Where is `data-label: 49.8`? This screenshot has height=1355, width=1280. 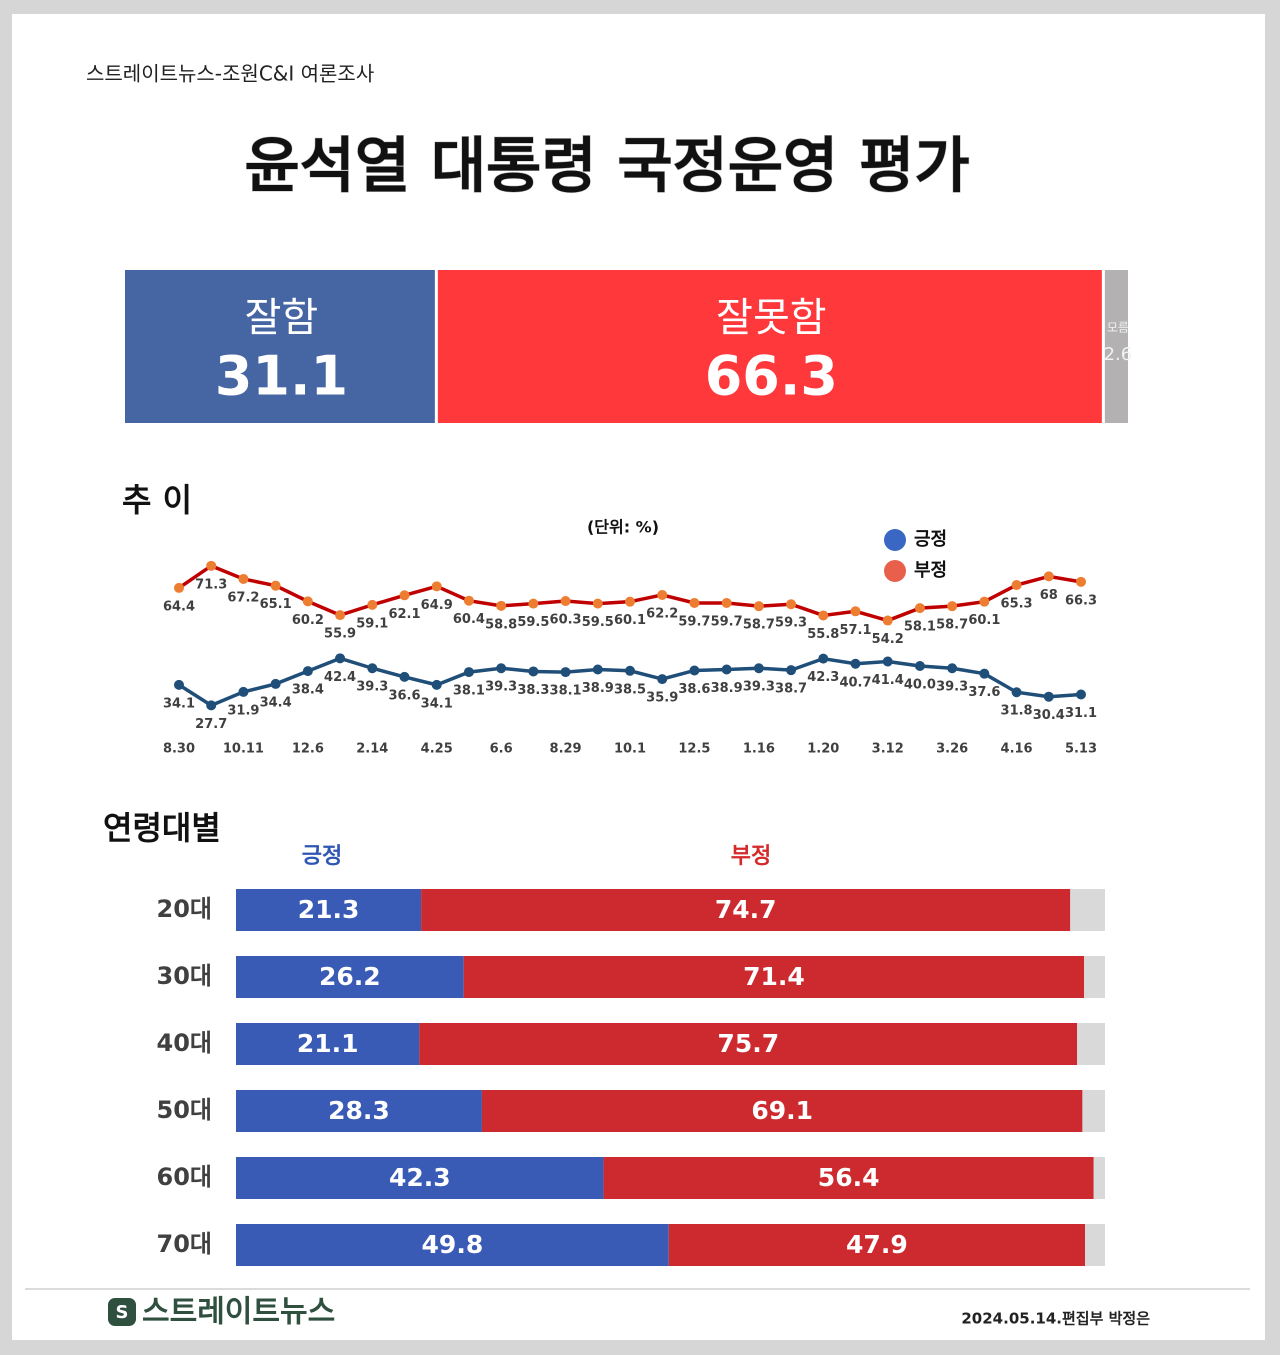
data-label: 49.8 is located at coordinates (453, 1244).